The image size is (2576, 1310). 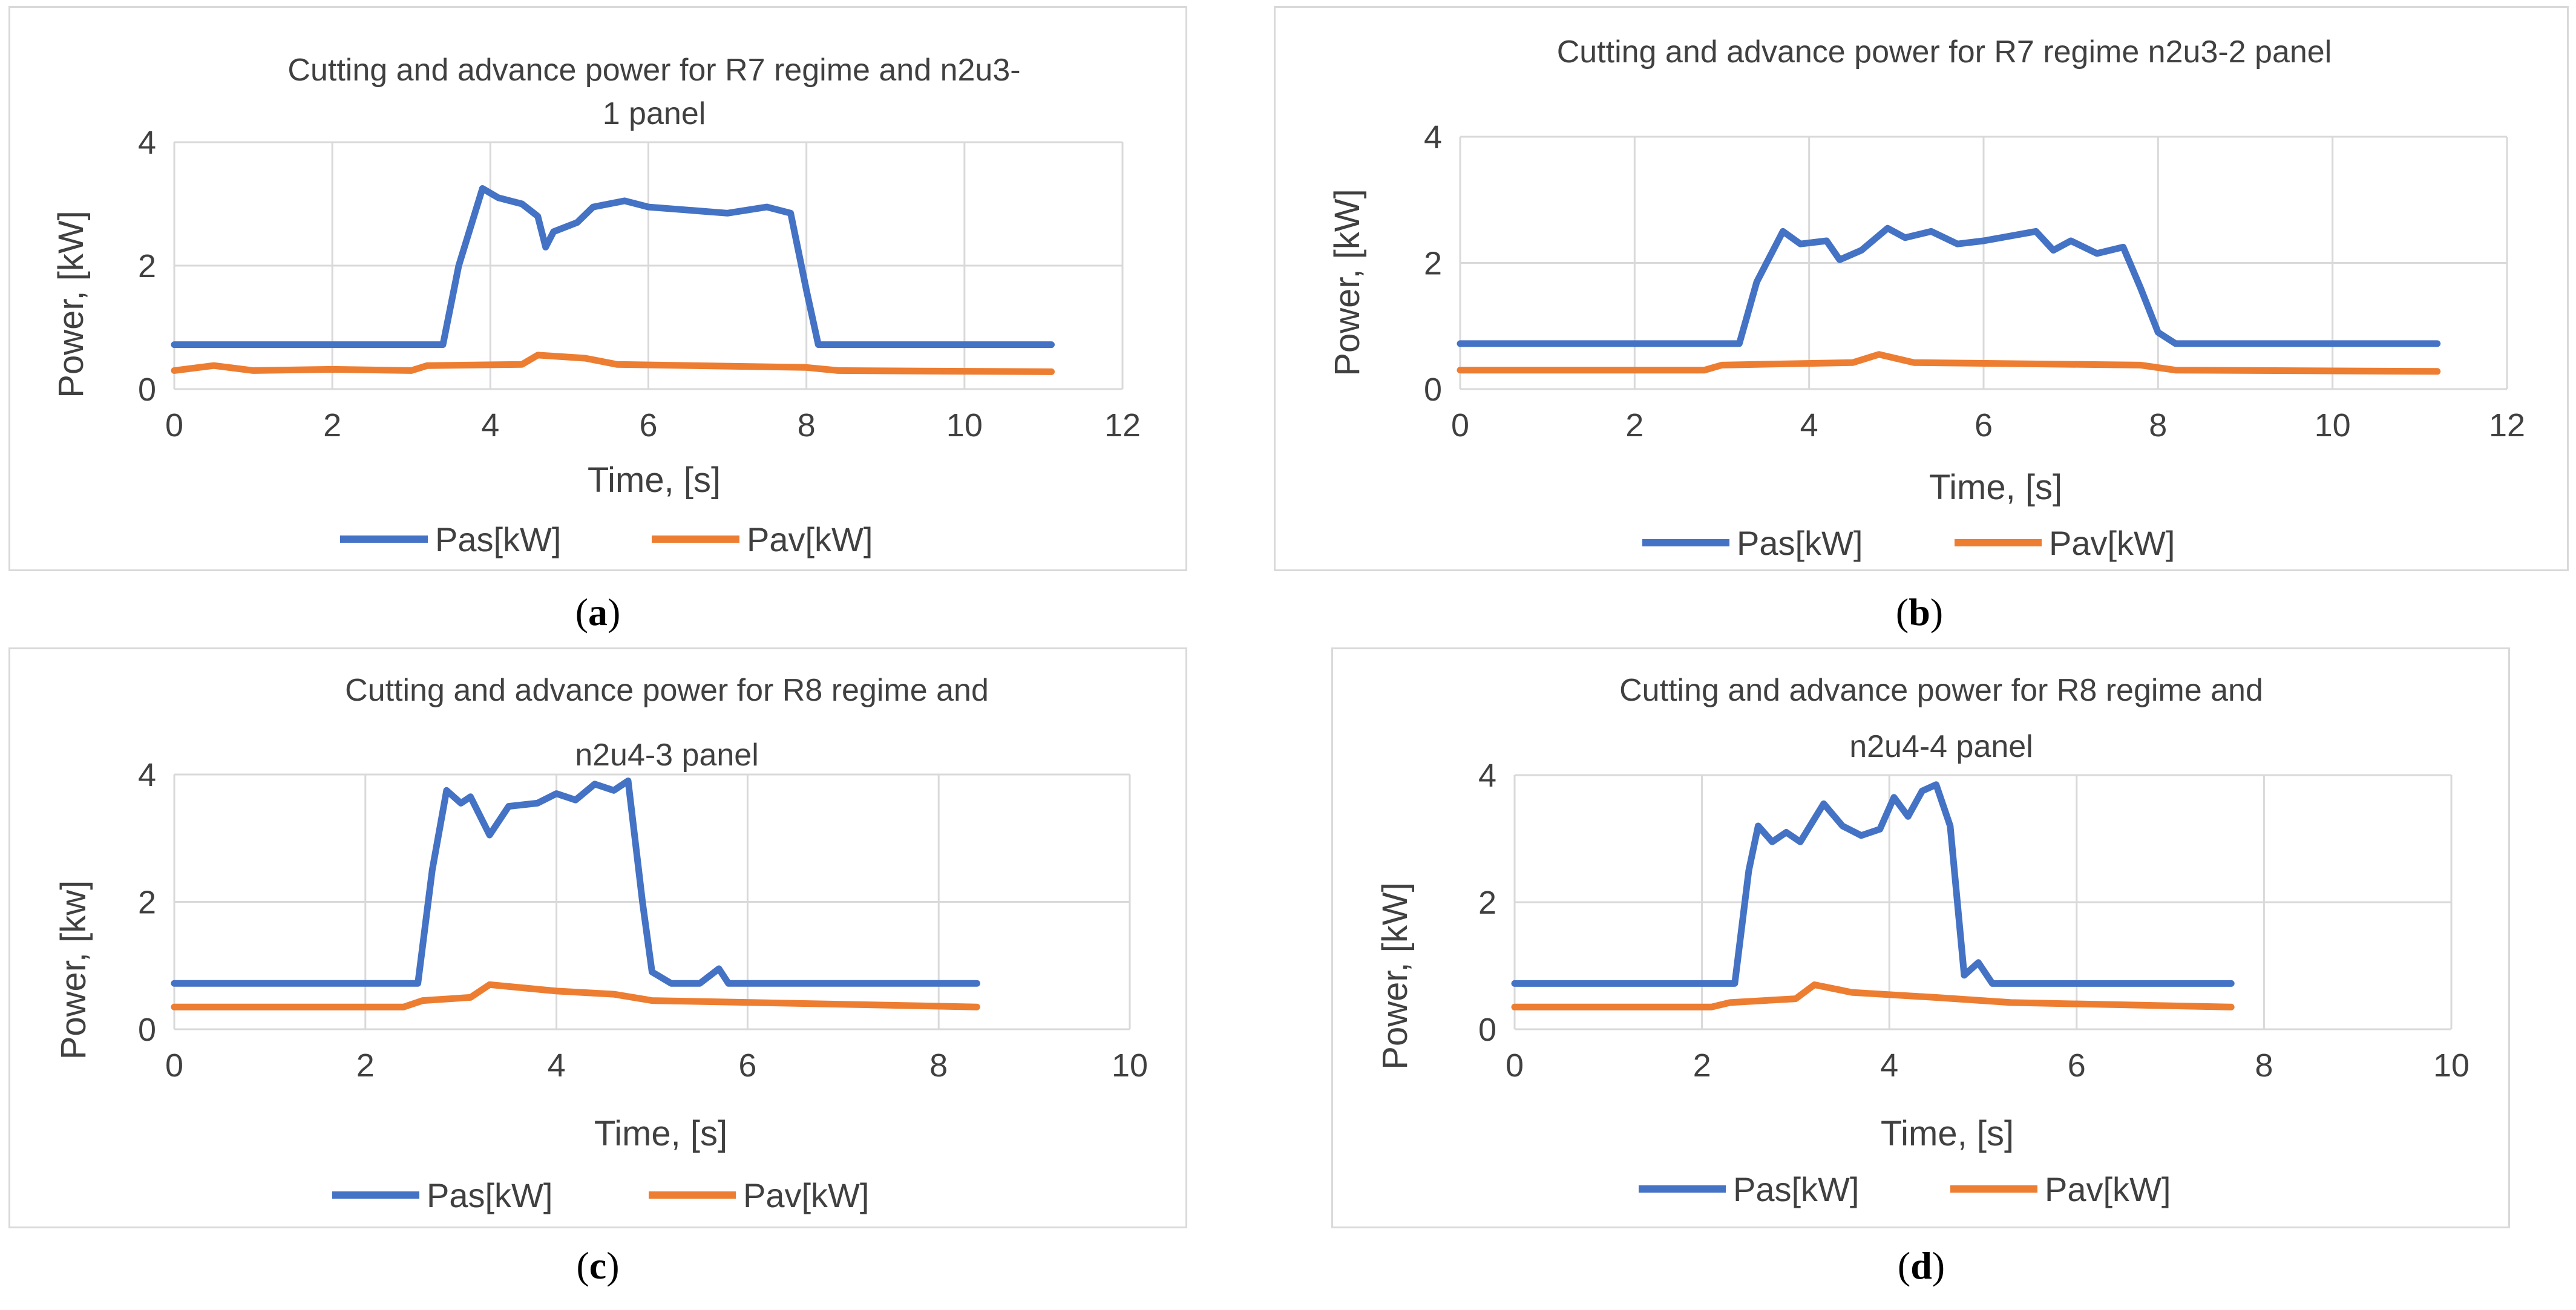 What do you see at coordinates (73, 970) in the screenshot?
I see `y-axis-label: Power, [kw]` at bounding box center [73, 970].